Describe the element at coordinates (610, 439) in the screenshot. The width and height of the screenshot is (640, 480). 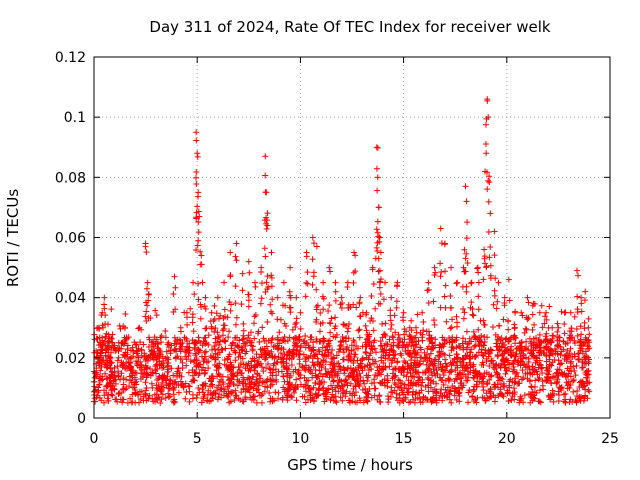
I see `x-tick-label: 25` at that location.